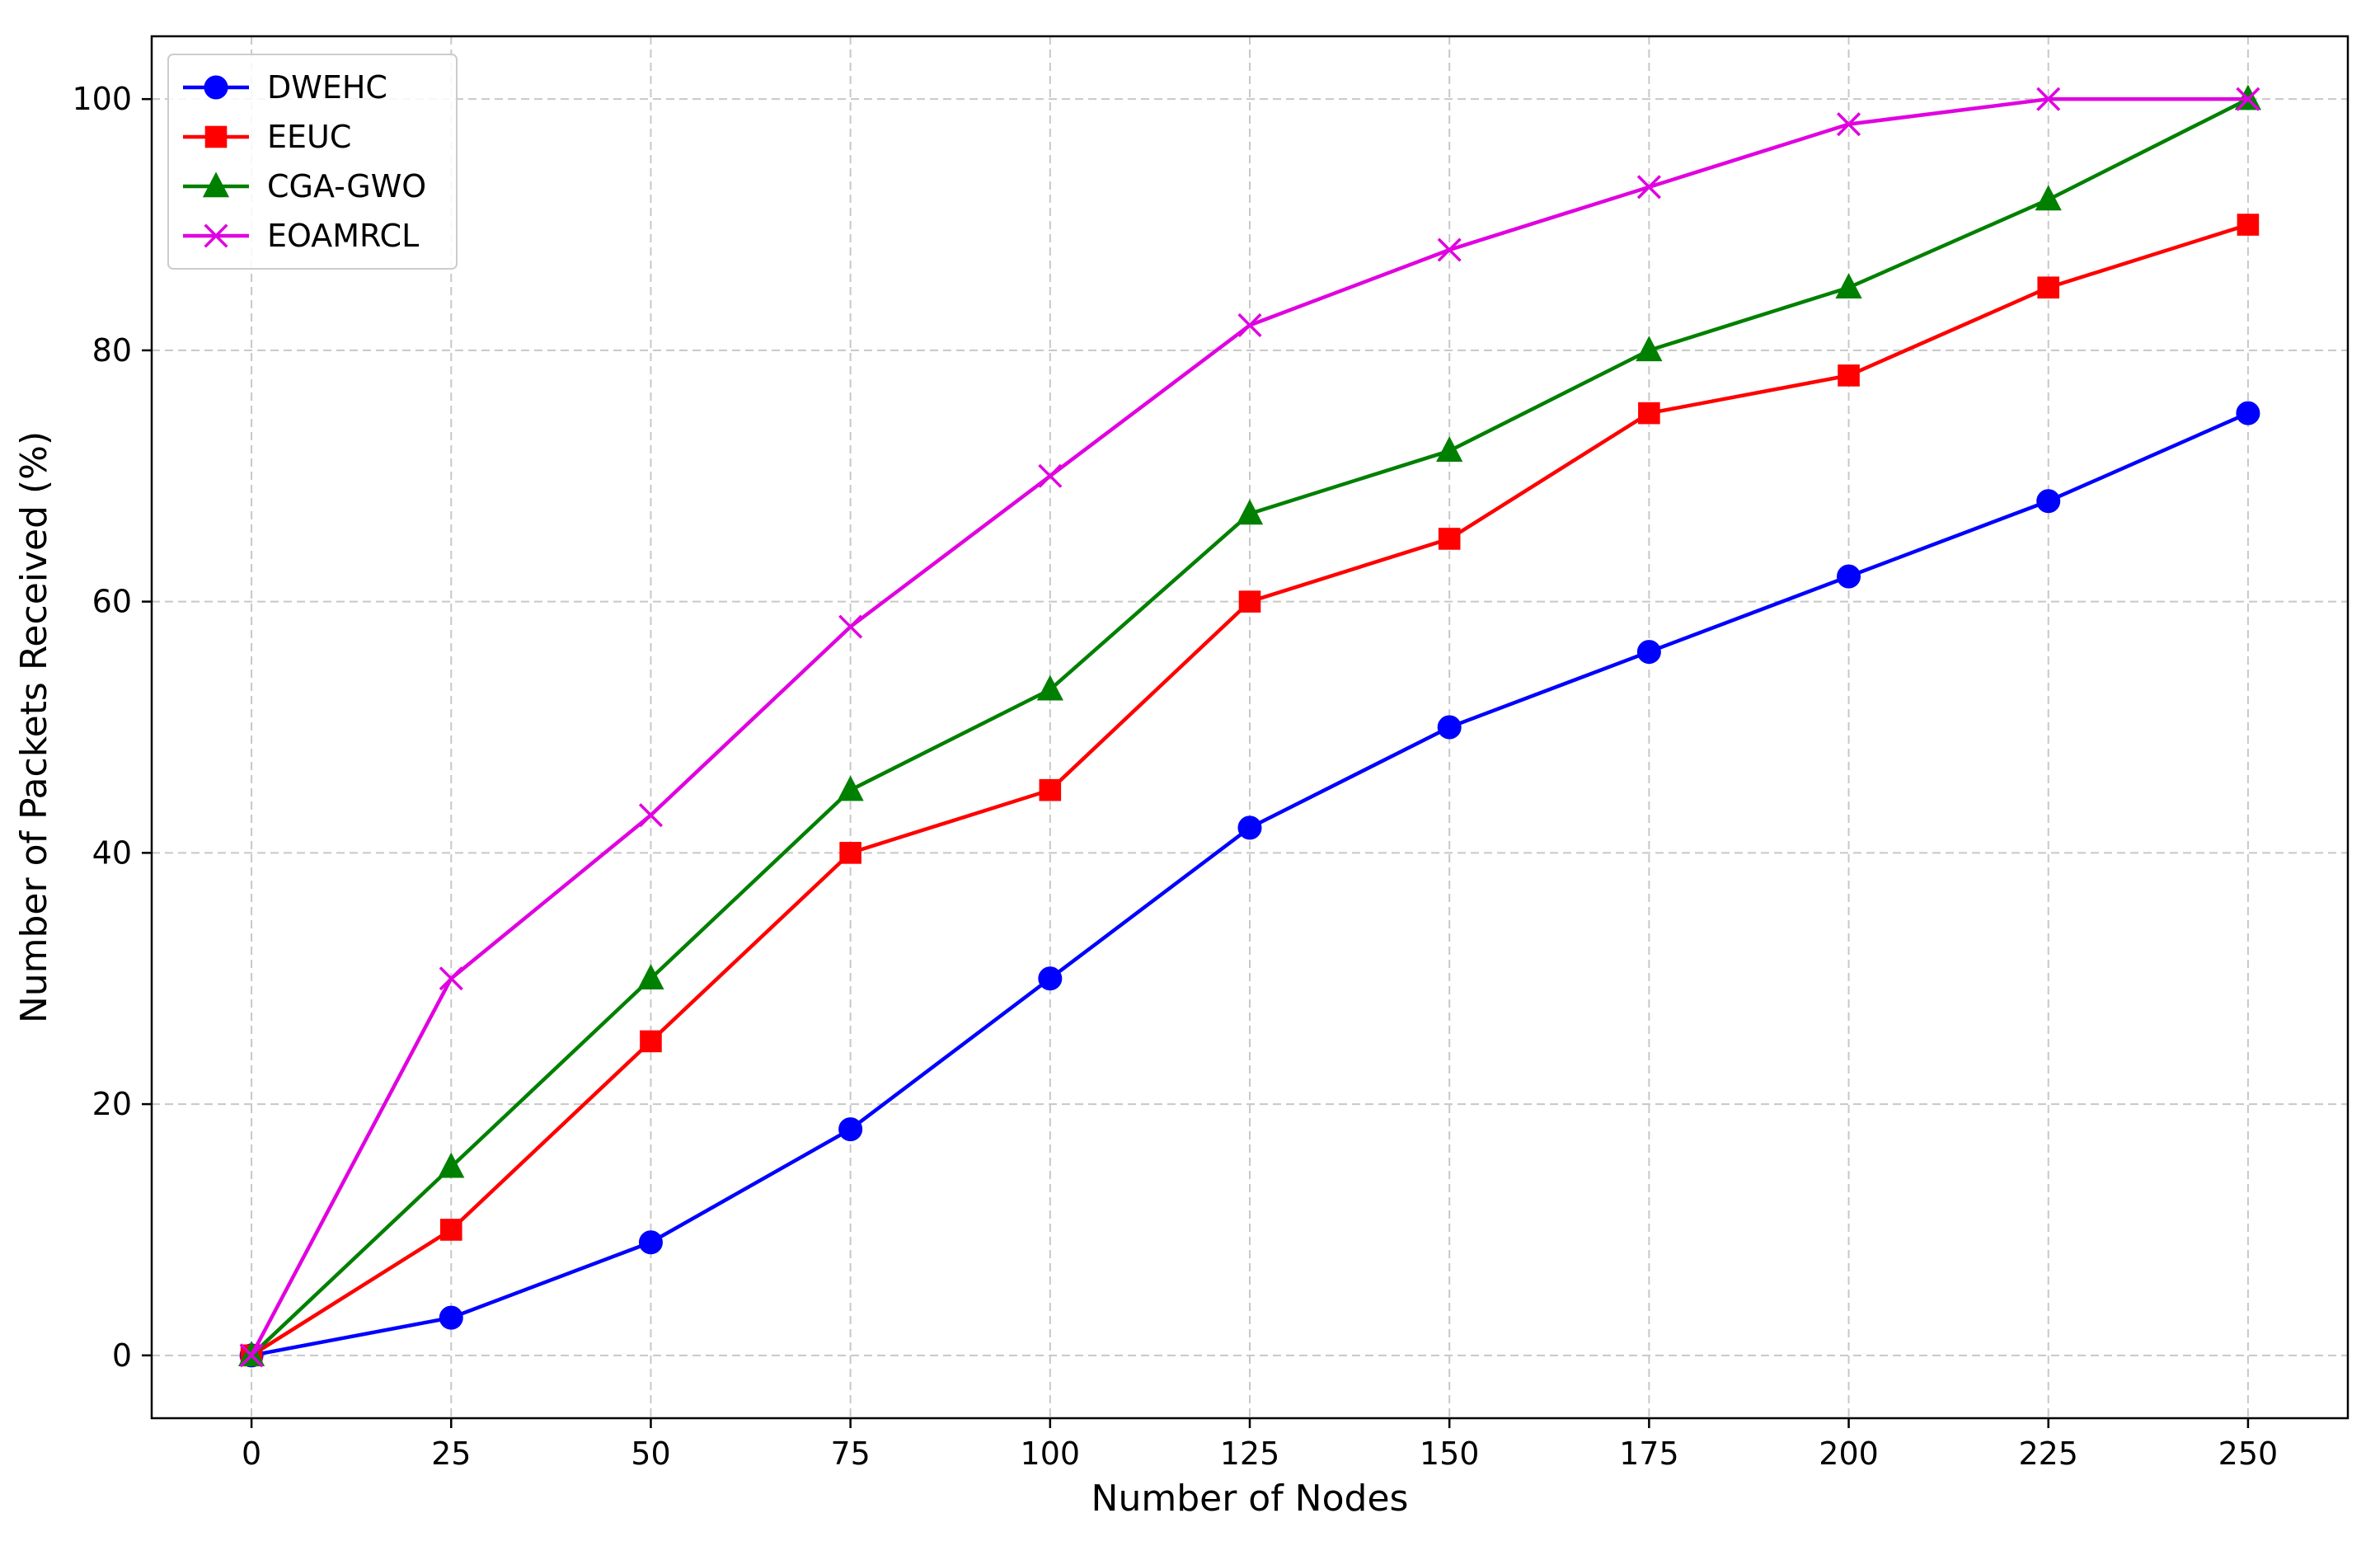 This screenshot has height=1546, width=2380. What do you see at coordinates (1450, 1454) in the screenshot?
I see `x-tick-label: 150` at bounding box center [1450, 1454].